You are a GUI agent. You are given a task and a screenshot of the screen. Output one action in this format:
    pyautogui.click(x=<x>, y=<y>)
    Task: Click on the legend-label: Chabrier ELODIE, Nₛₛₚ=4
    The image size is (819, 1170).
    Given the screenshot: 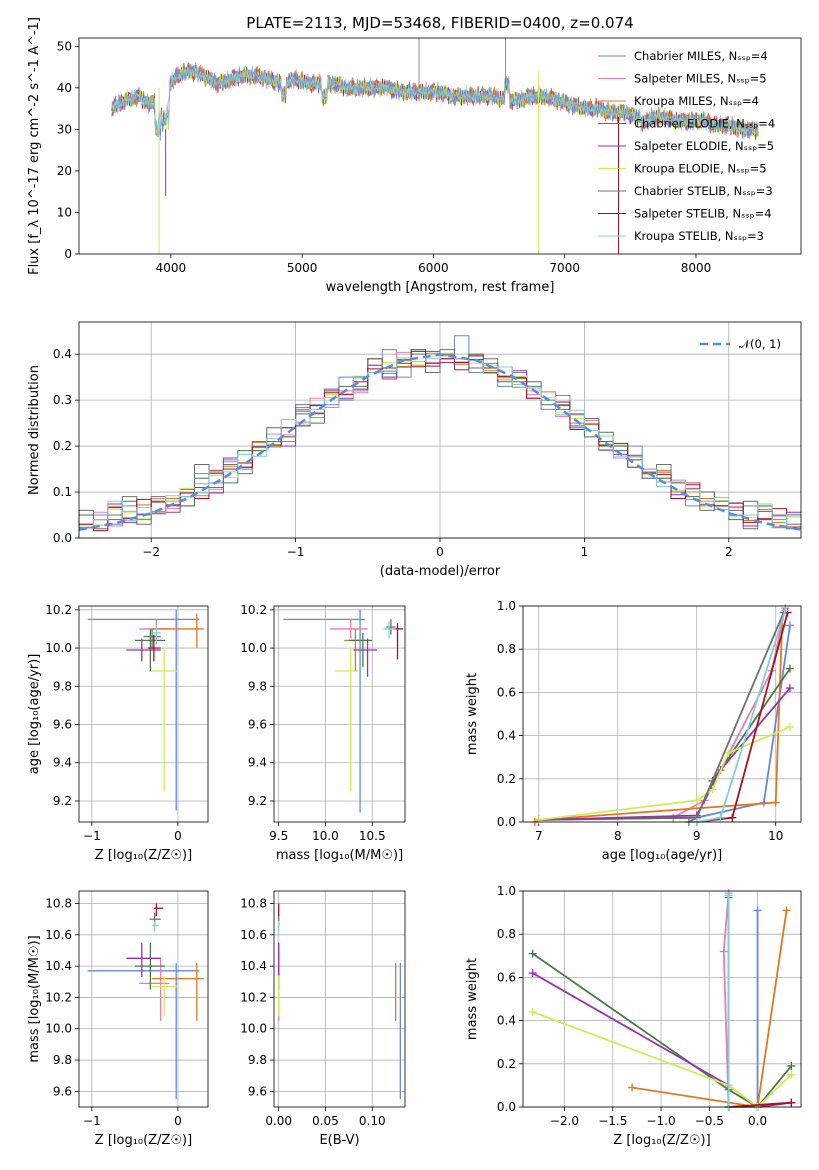 What is the action you would take?
    pyautogui.click(x=704, y=124)
    